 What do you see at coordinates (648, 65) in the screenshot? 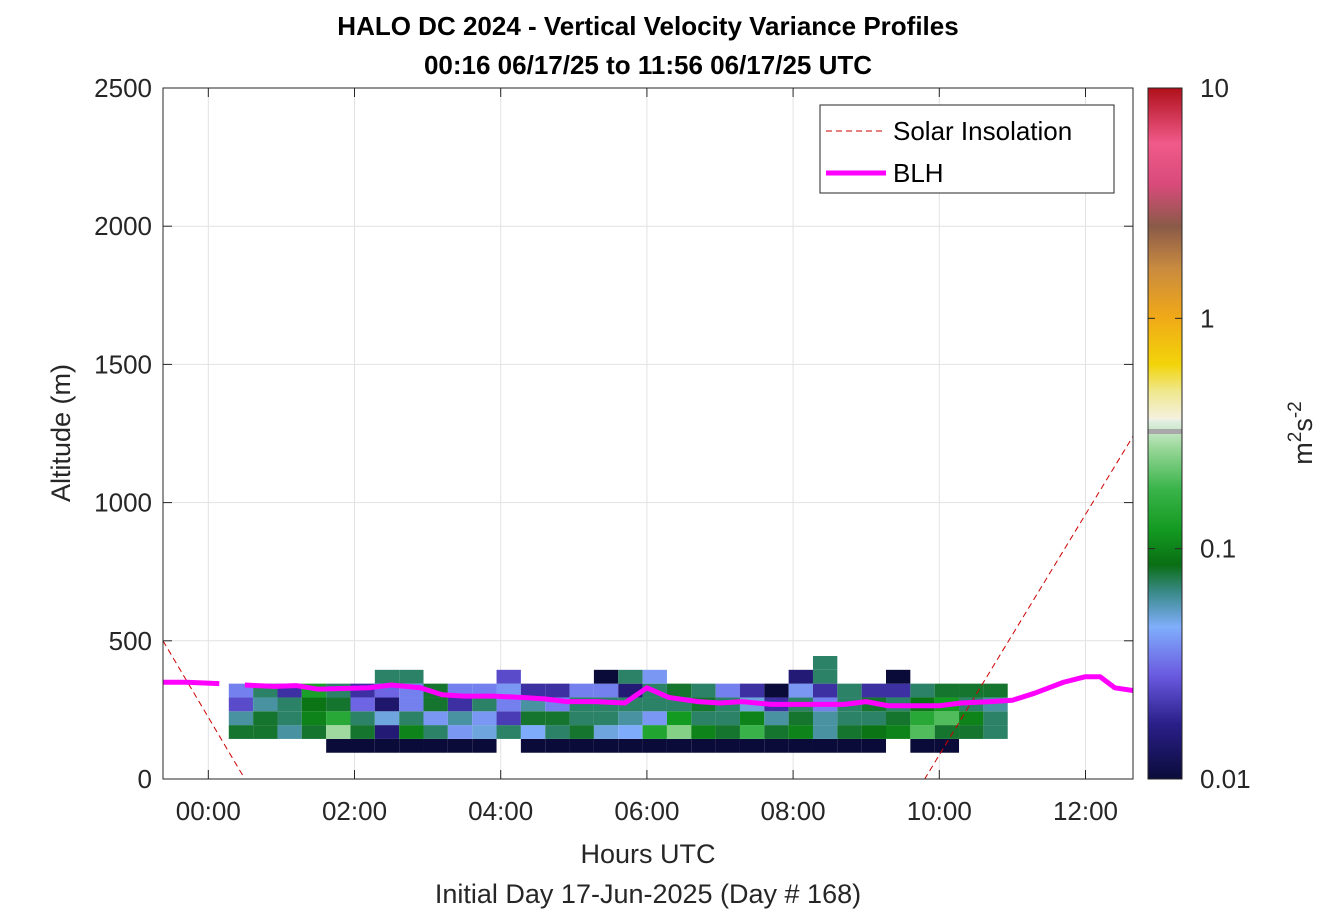
I see `chart-subtitle: 00:16 06/17/25 to 11:56 06/17/25 UTC` at bounding box center [648, 65].